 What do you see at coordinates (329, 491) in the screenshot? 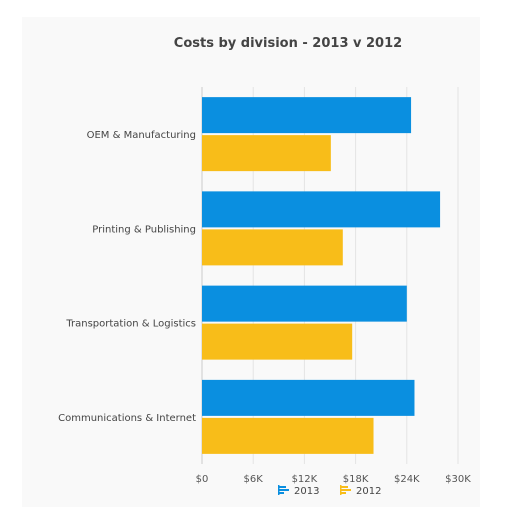
I see `legend: 2013 2012` at bounding box center [329, 491].